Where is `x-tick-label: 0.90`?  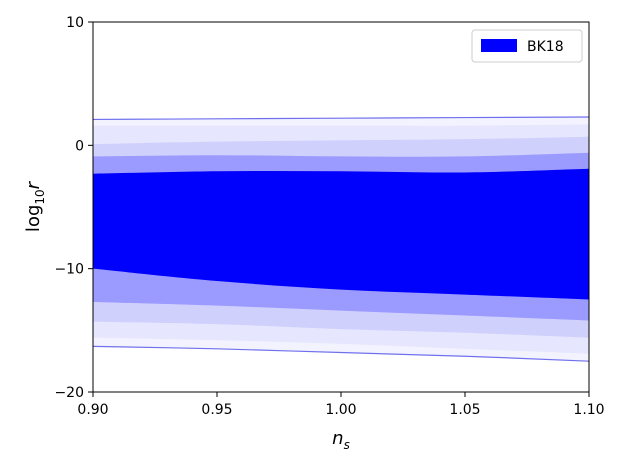 x-tick-label: 0.90 is located at coordinates (92, 410).